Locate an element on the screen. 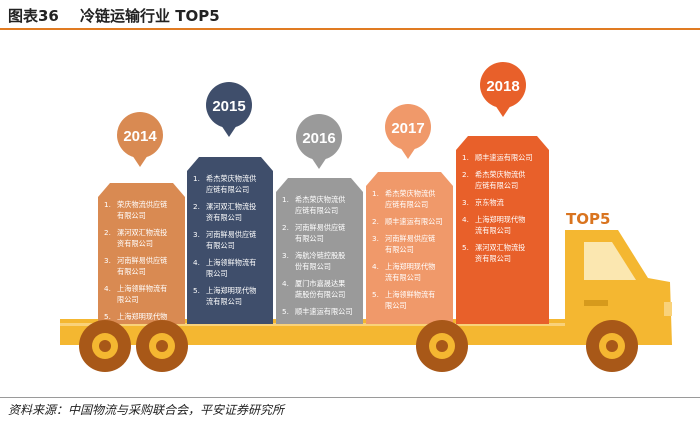 The width and height of the screenshot is (700, 421). company-name: 希杰荣庆物流供 is located at coordinates (231, 178).